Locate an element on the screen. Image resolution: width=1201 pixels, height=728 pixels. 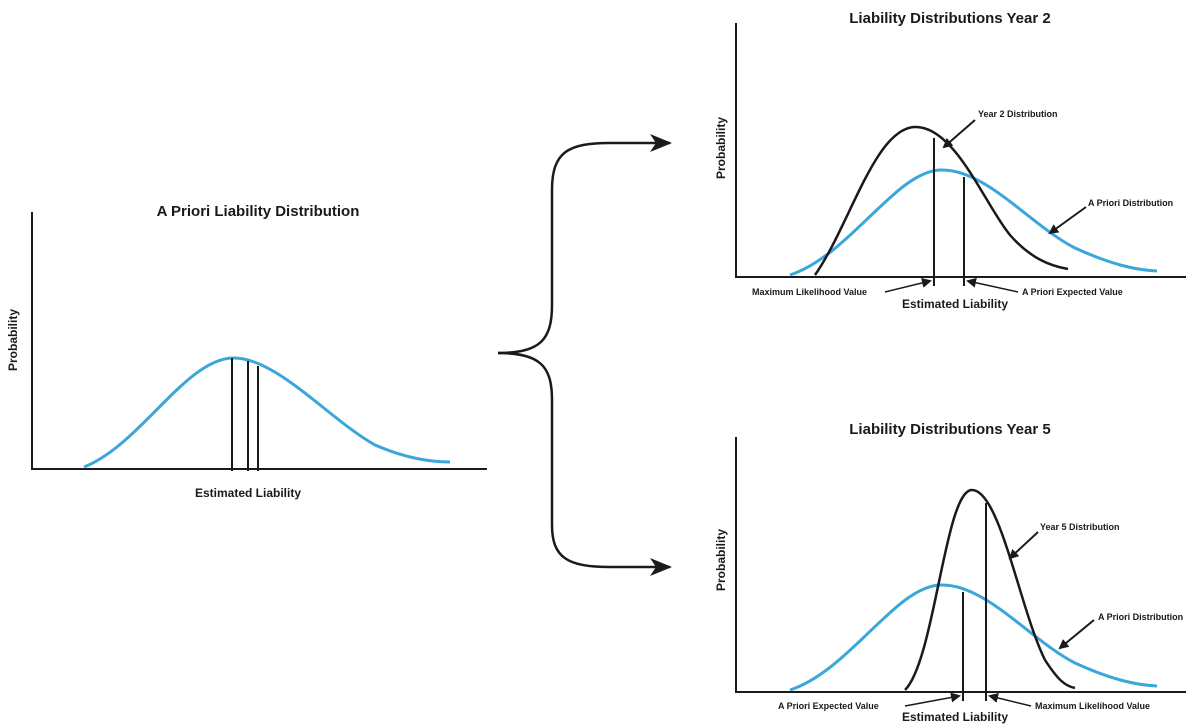
year5-observed-curve is located at coordinates (990, 589).